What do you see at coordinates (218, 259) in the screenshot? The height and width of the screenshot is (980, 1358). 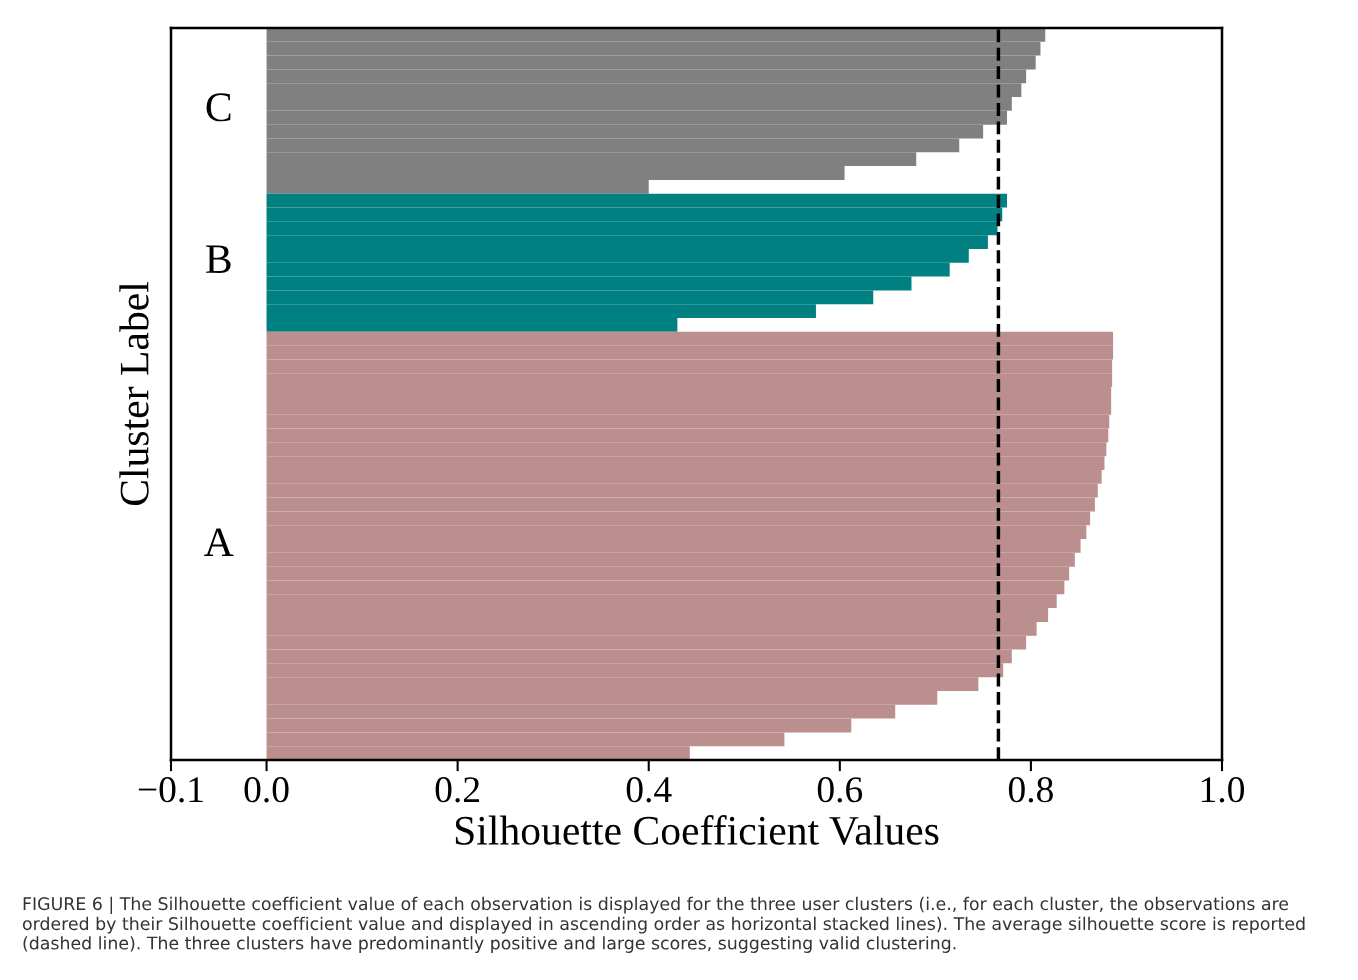 I see `series-label: B` at bounding box center [218, 259].